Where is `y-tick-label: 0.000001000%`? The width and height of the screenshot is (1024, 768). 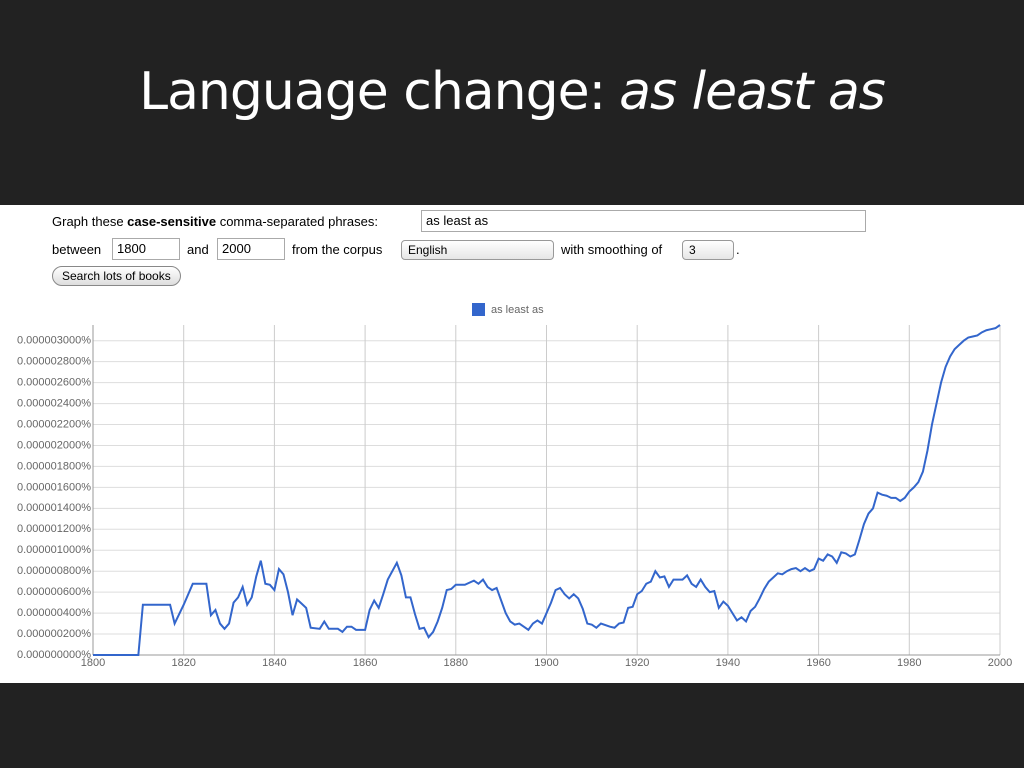
y-tick-label: 0.000001000% is located at coordinates (54, 550).